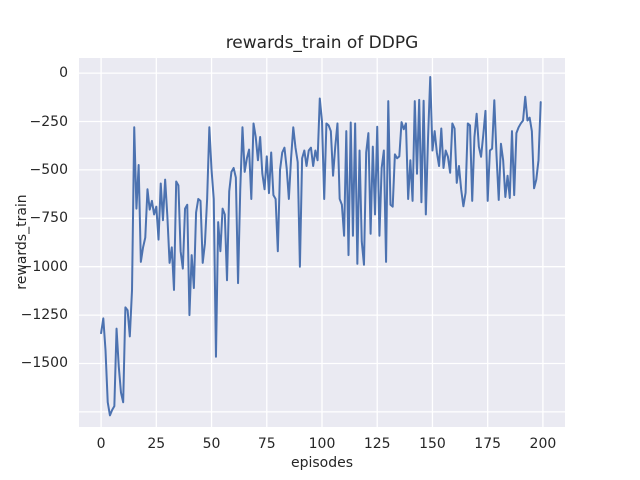  Describe the element at coordinates (48, 121) in the screenshot. I see `y-tick-label: −250` at that location.